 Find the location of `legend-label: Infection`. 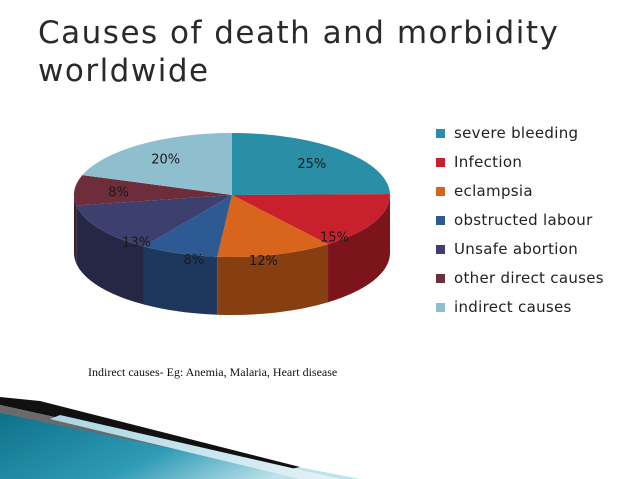

legend-label: Infection is located at coordinates (488, 162).